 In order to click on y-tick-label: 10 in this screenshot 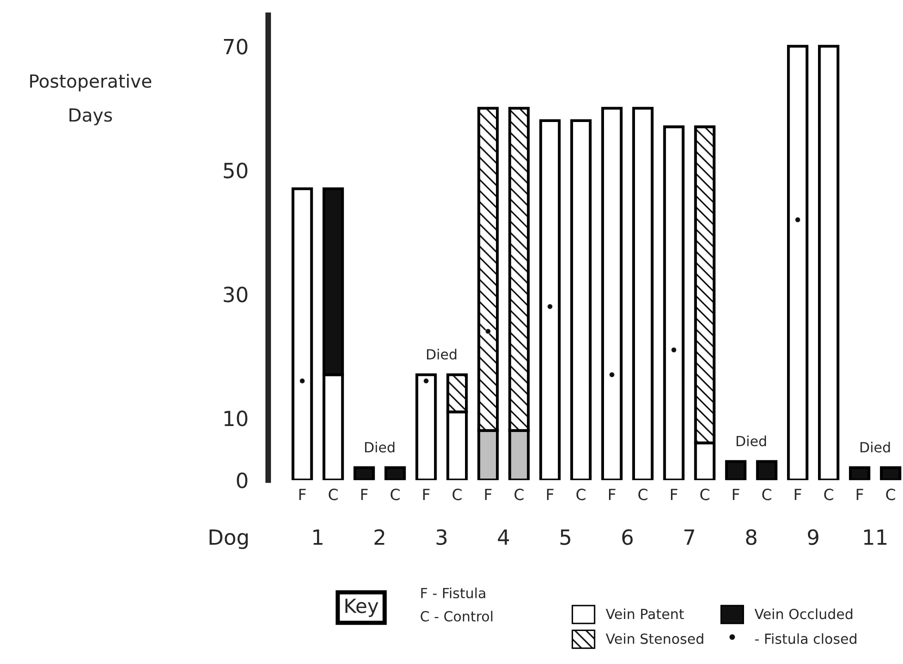, I will do `click(236, 418)`.